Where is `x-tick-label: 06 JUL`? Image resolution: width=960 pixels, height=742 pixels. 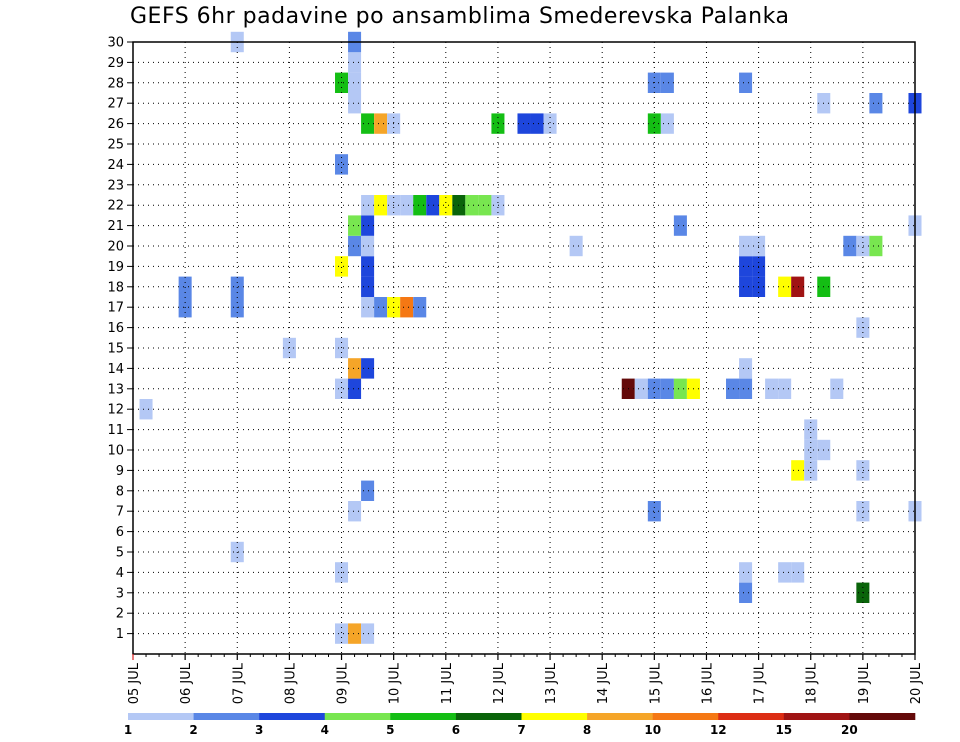
x-tick-label: 06 JUL is located at coordinates (186, 683).